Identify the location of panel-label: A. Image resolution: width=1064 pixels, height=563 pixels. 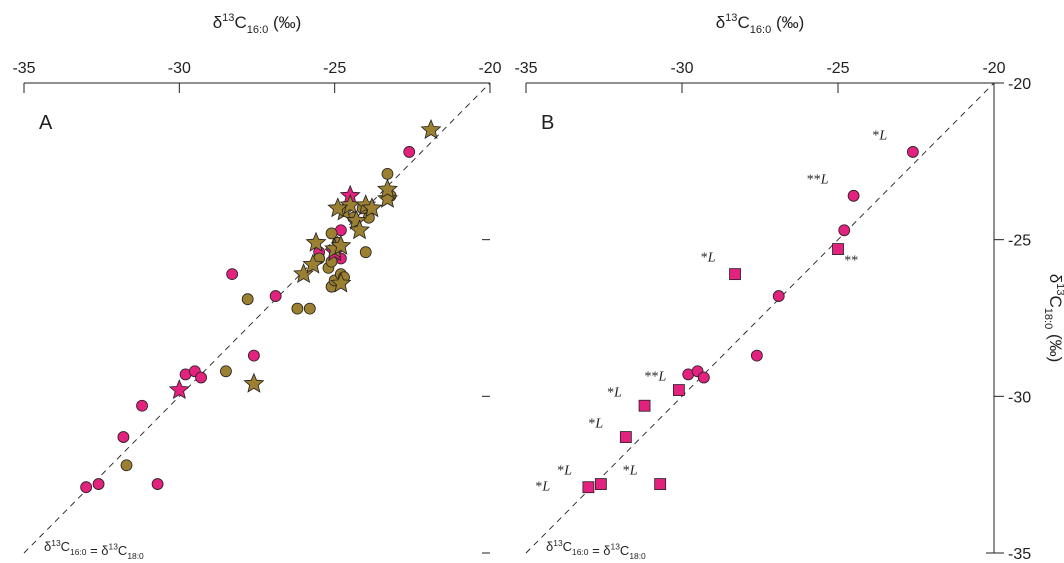
(46, 123).